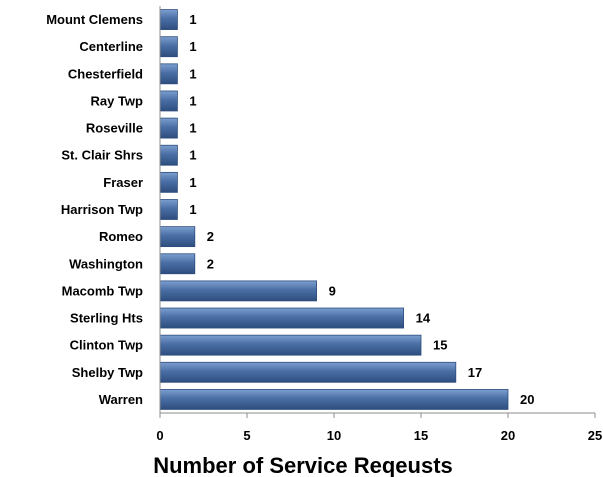 The image size is (603, 477). I want to click on data-label: 15, so click(440, 345).